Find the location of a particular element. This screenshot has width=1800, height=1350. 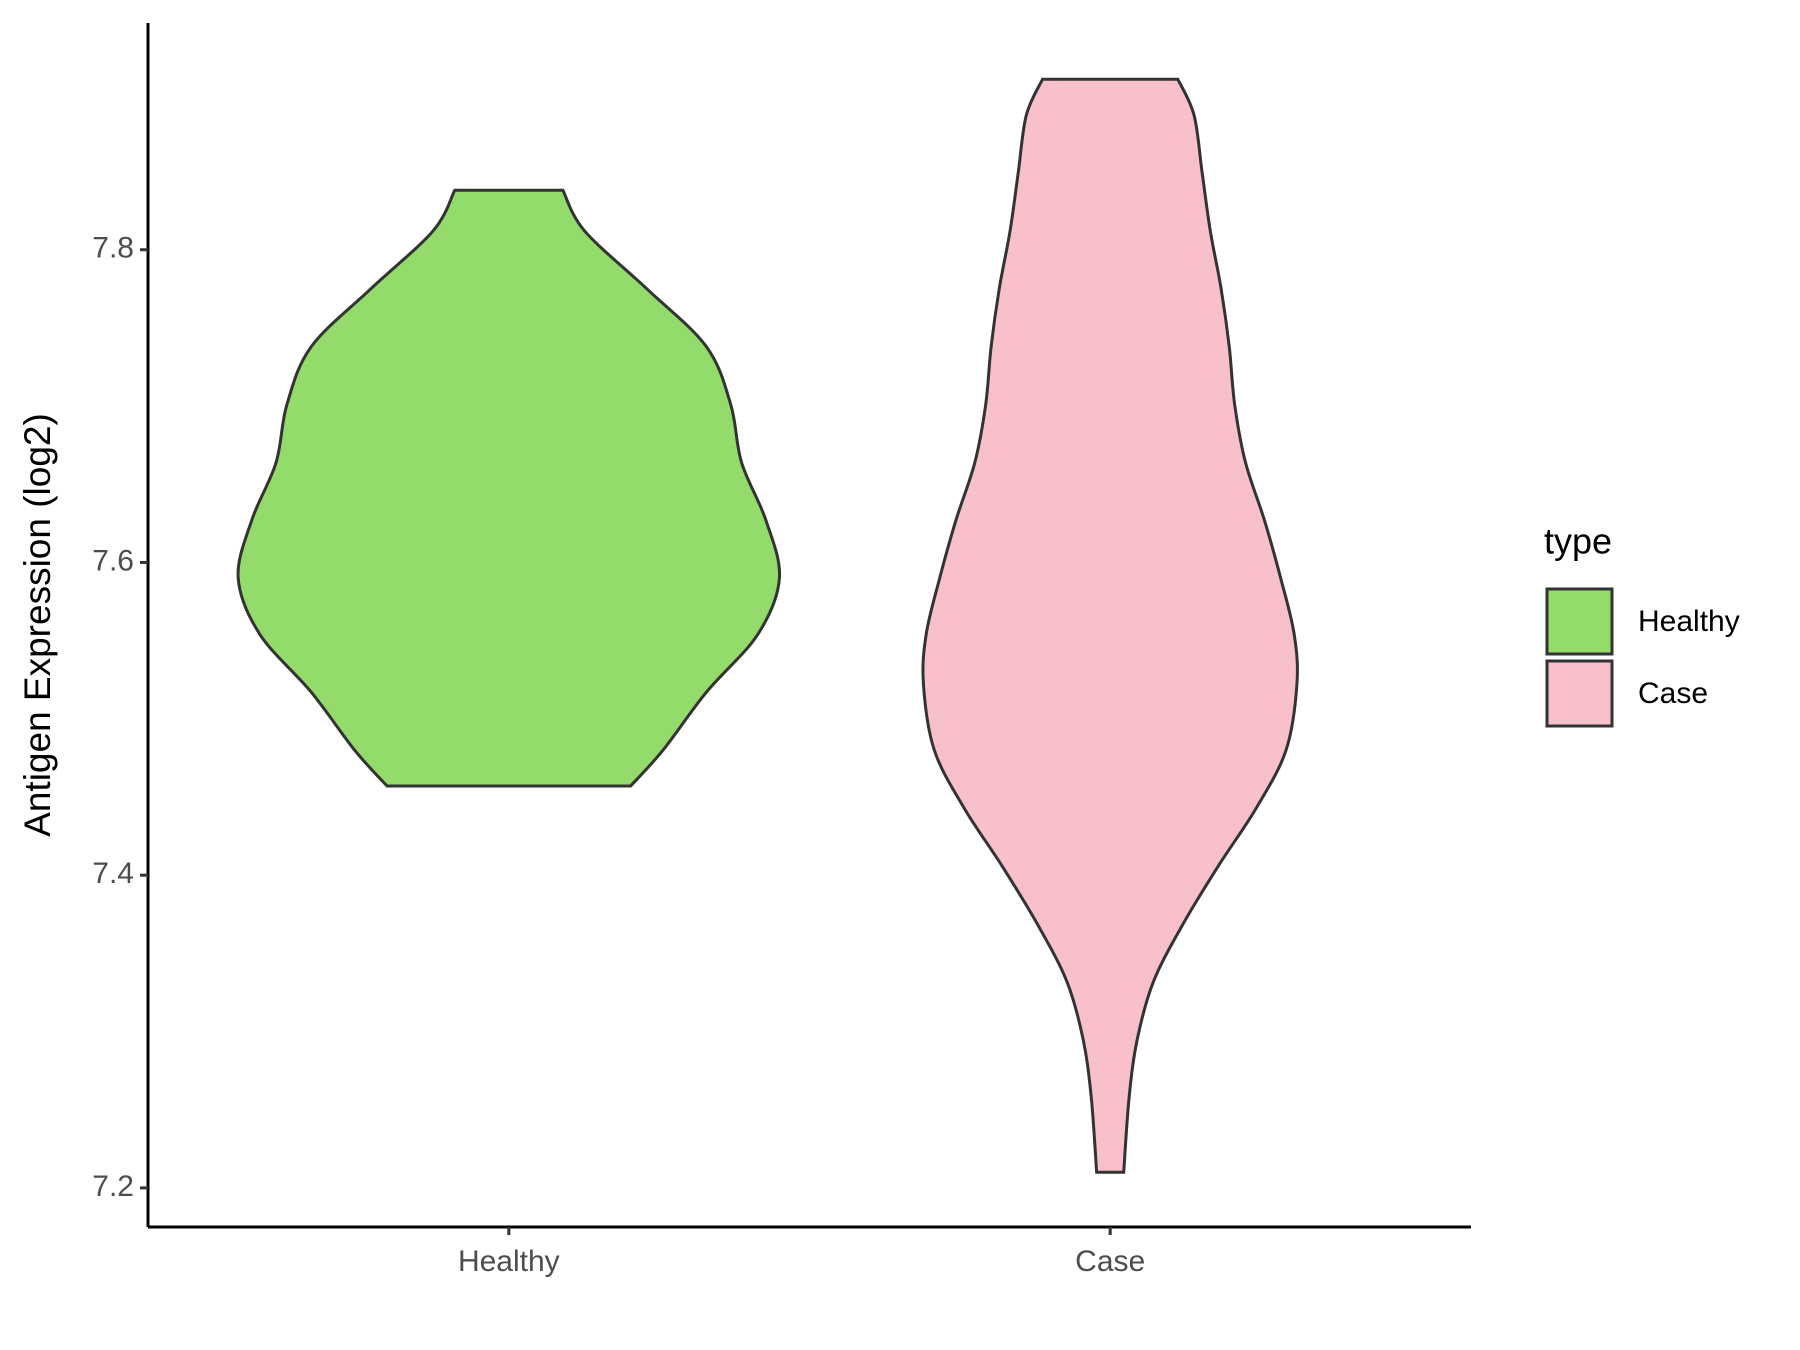

legend-title: type is located at coordinates (1578, 541).